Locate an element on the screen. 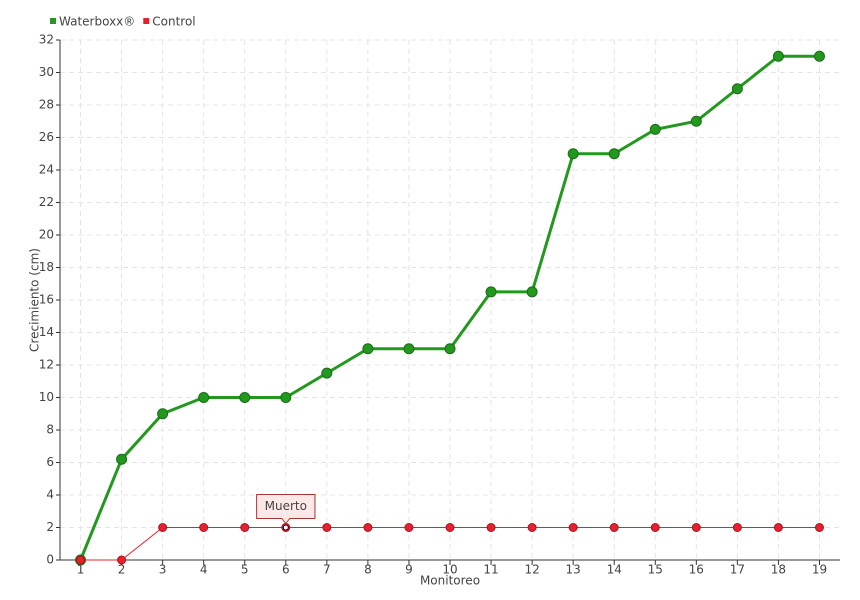 The width and height of the screenshot is (860, 600). x-tick-label: 12 is located at coordinates (531, 570).